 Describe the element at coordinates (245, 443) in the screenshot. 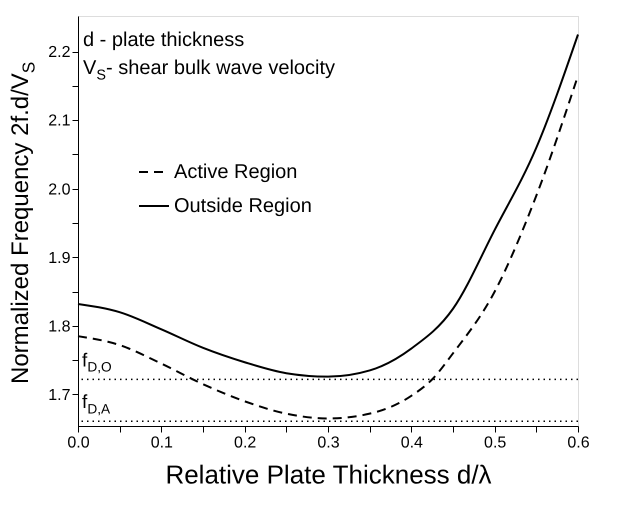

I see `x-tick-label: 0.2` at that location.